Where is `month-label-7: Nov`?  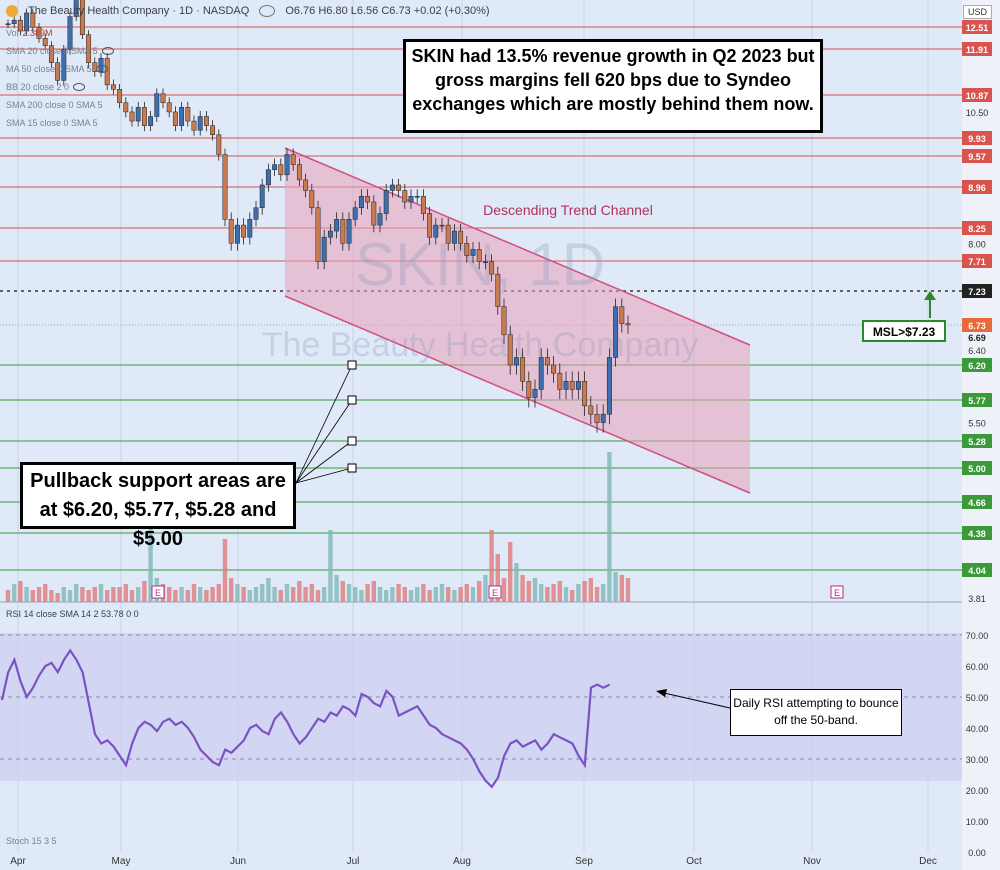 month-label-7: Nov is located at coordinates (812, 861).